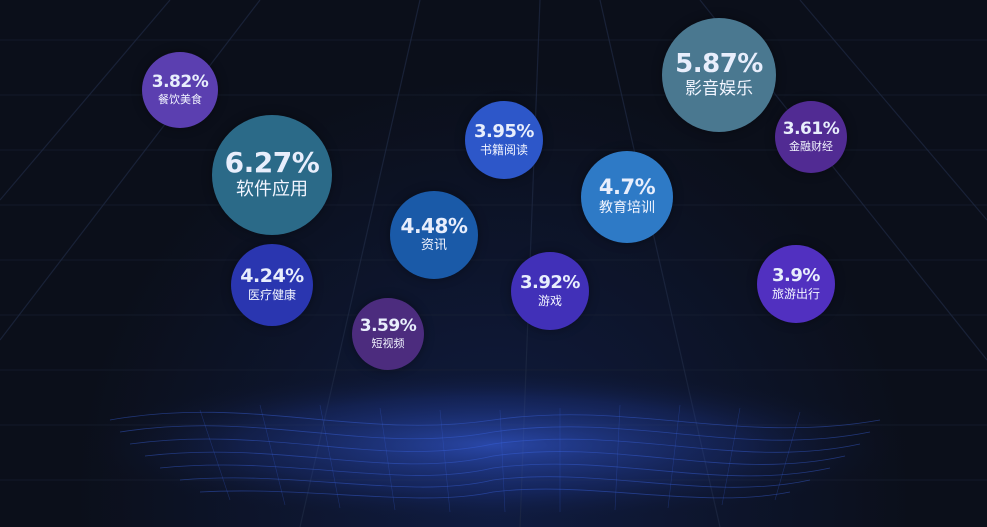 This screenshot has width=987, height=527. Describe the element at coordinates (719, 63) in the screenshot. I see `bubble-value-label: 5.87%` at that location.